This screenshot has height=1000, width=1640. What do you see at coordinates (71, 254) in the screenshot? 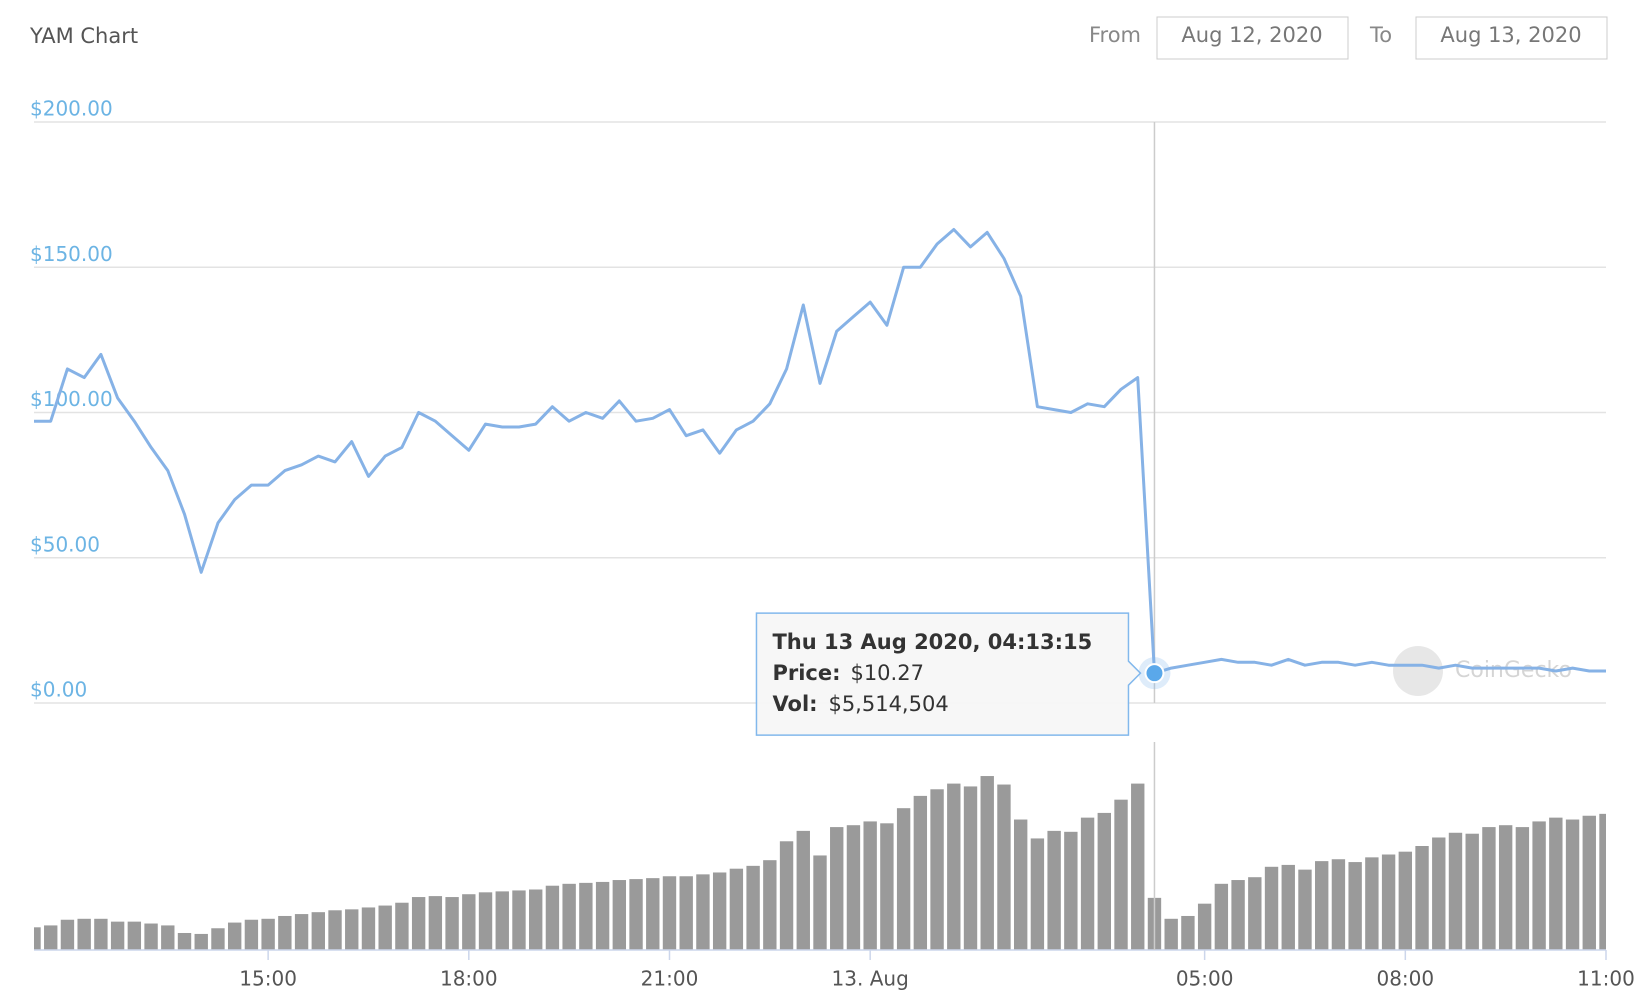
I see `y-tick-label: $150.00` at bounding box center [71, 254].